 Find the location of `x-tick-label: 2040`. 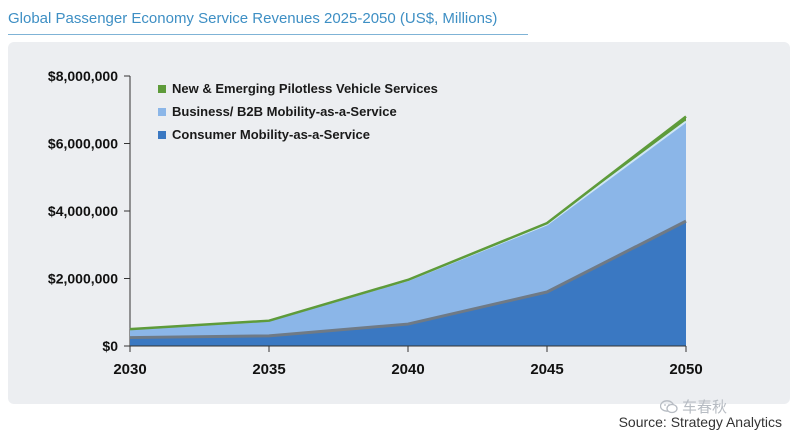

x-tick-label: 2040 is located at coordinates (407, 369).